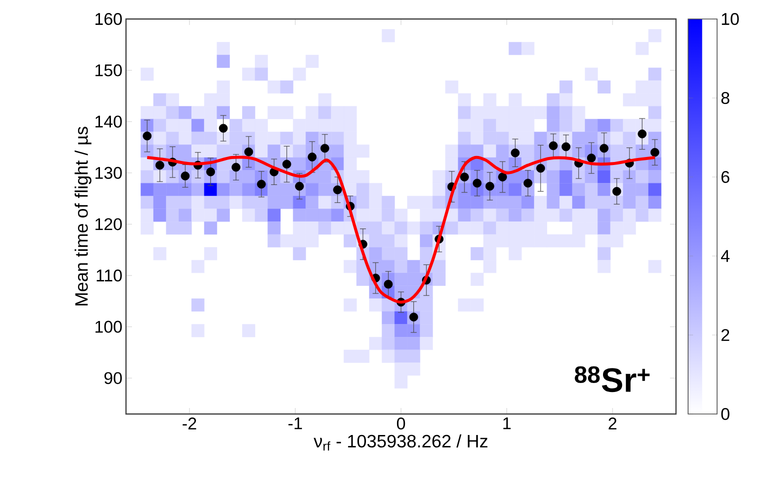  What do you see at coordinates (725, 98) in the screenshot?
I see `color-bar-label: 8` at bounding box center [725, 98].